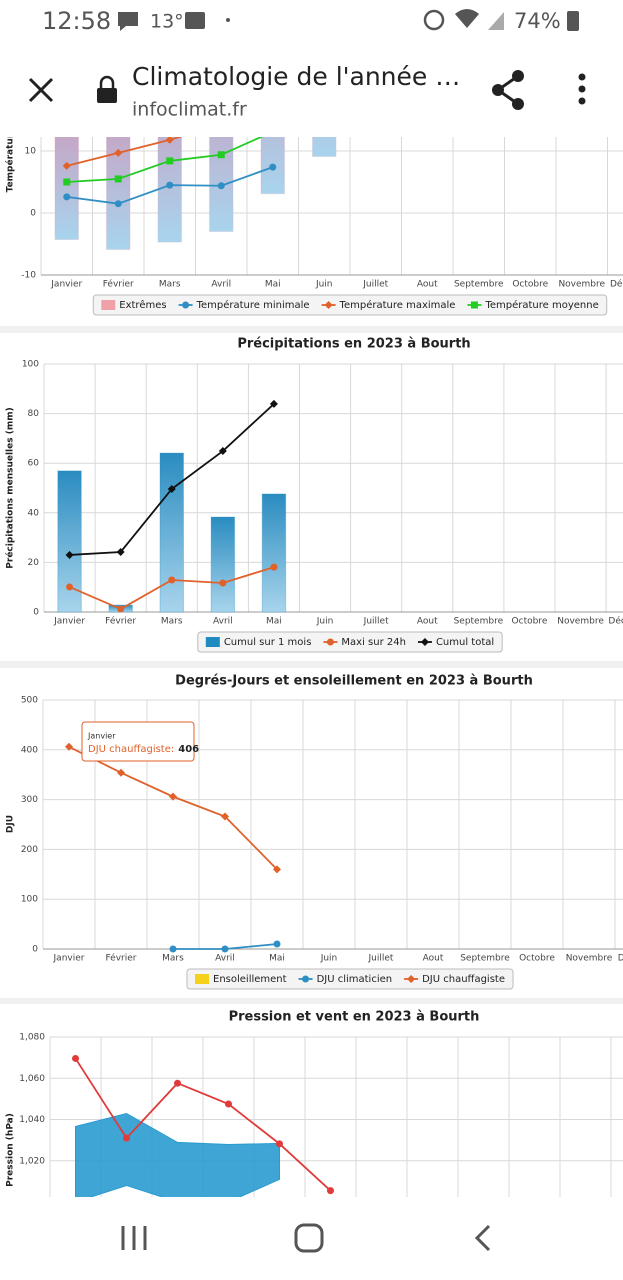 The image size is (623, 1280). Describe the element at coordinates (29, 750) in the screenshot. I see `y-tick-label: 400` at that location.